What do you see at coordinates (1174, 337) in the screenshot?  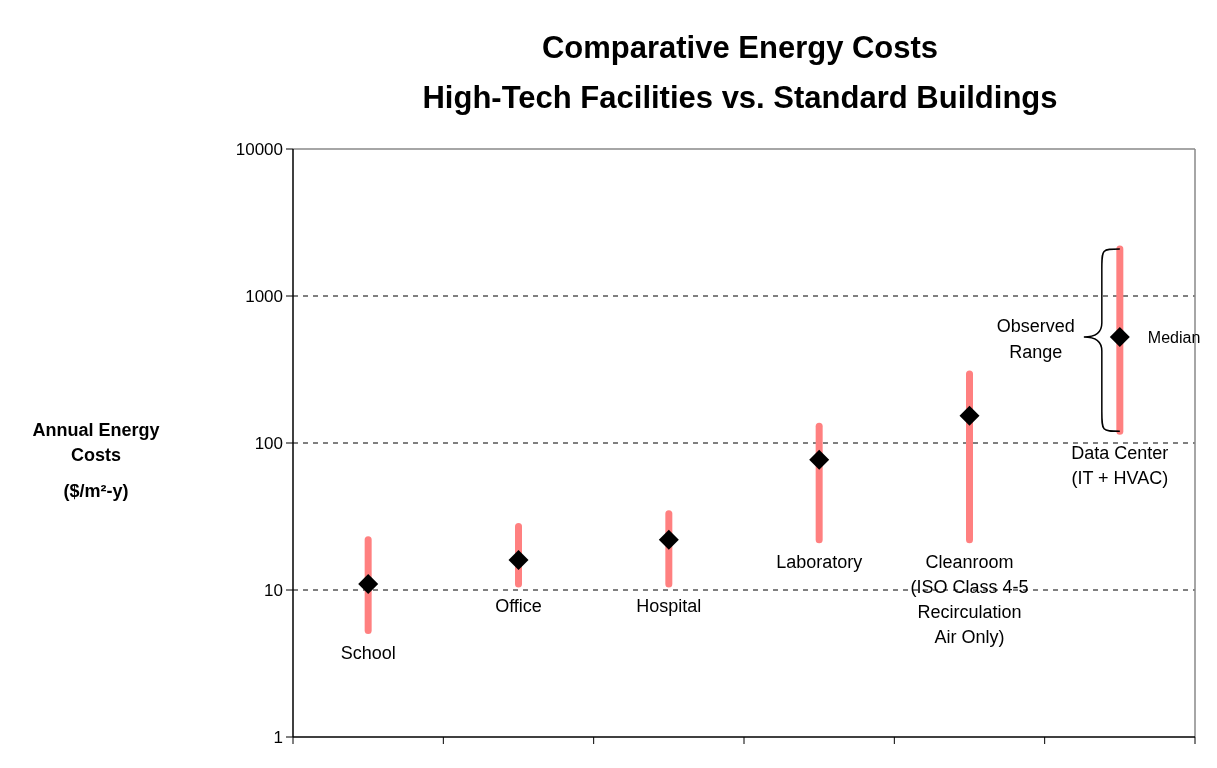 I see `annotation: Median` at bounding box center [1174, 337].